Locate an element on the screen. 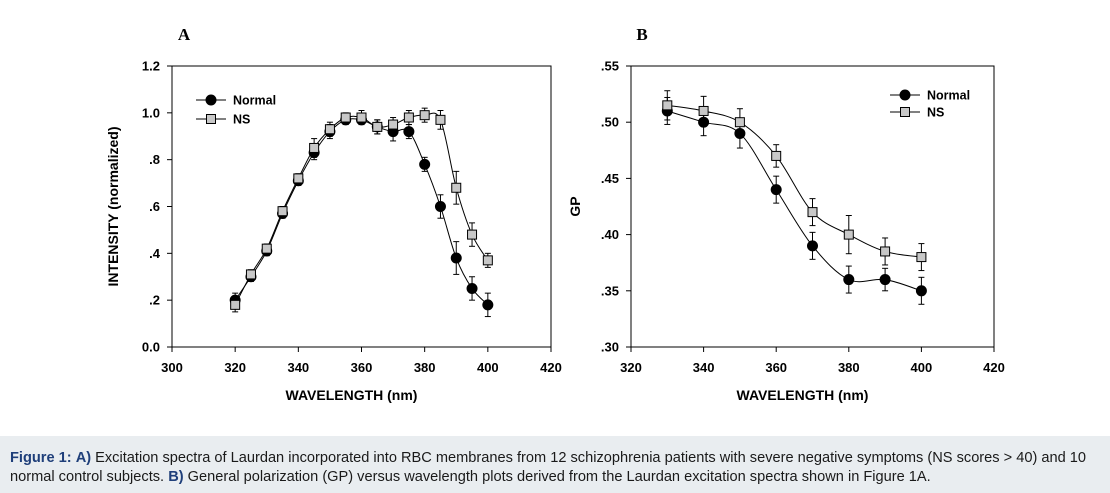  y-axis-label: GP is located at coordinates (575, 206).